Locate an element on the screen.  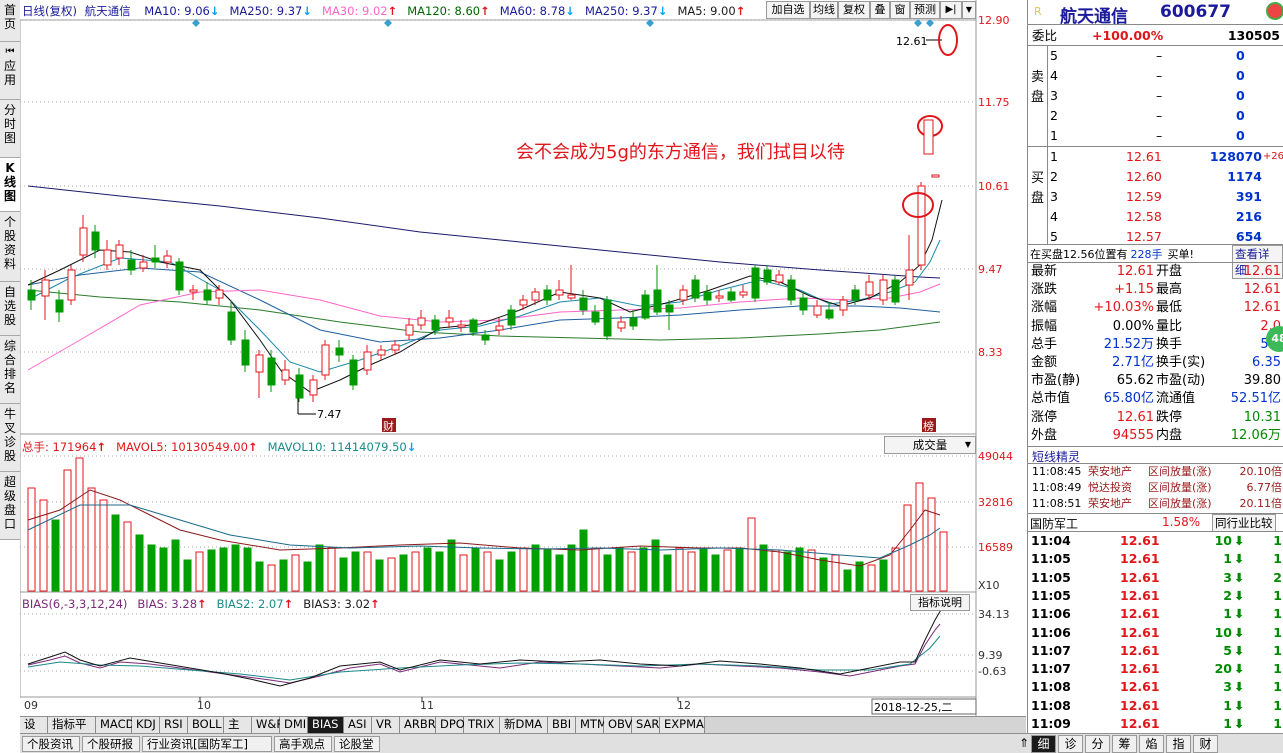
stat-value: 65.62 is located at coordinates (1135, 381).